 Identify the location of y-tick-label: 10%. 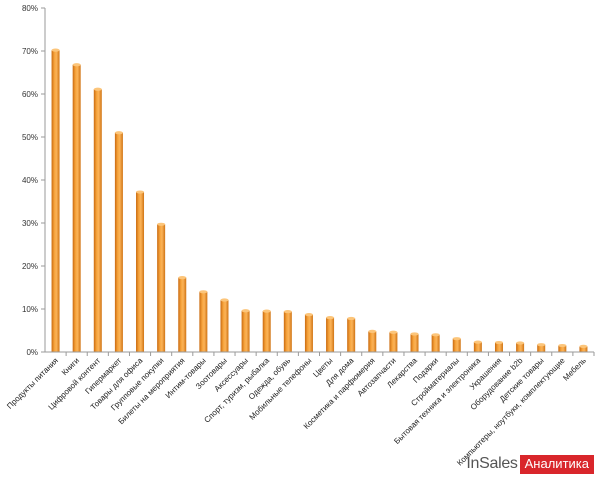
(30, 309).